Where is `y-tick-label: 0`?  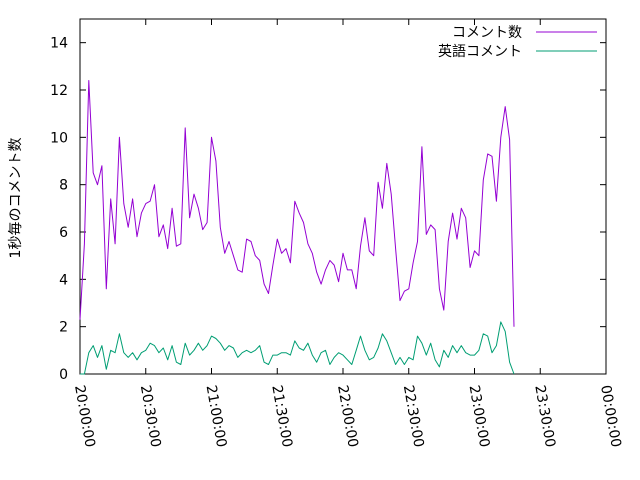 y-tick-label: 0 is located at coordinates (63, 375).